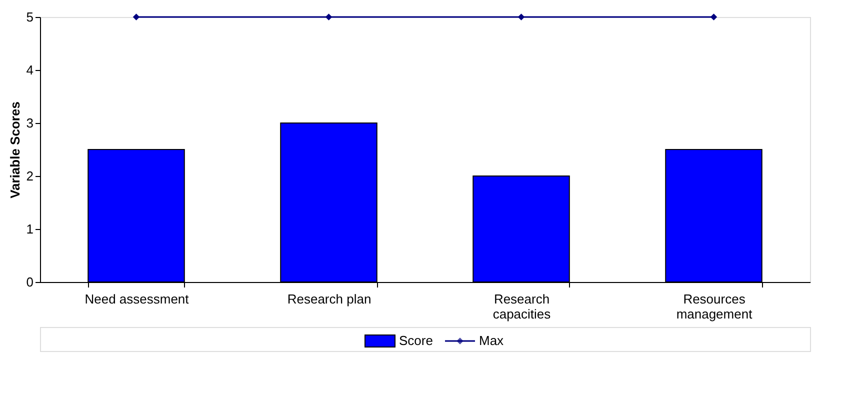 Image resolution: width=860 pixels, height=415 pixels. What do you see at coordinates (30, 70) in the screenshot?
I see `y-tick-label: 4` at bounding box center [30, 70].